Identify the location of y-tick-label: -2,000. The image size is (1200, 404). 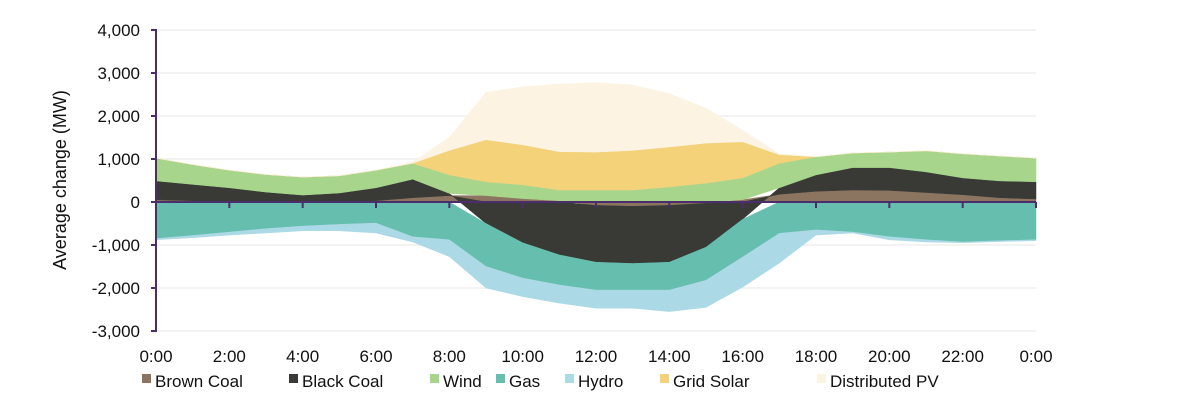
(116, 288).